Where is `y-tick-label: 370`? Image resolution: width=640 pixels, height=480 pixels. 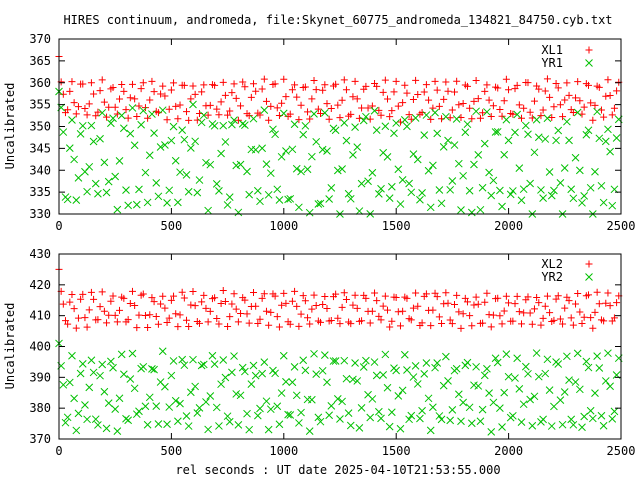
y-tick-label: 370 is located at coordinates (40, 439).